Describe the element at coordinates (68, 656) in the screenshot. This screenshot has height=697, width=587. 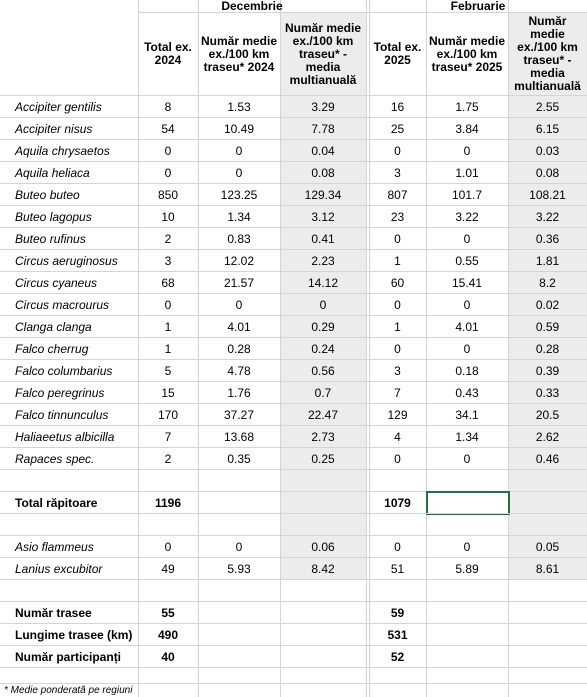
I see `row-label: Număr participanți` at that location.